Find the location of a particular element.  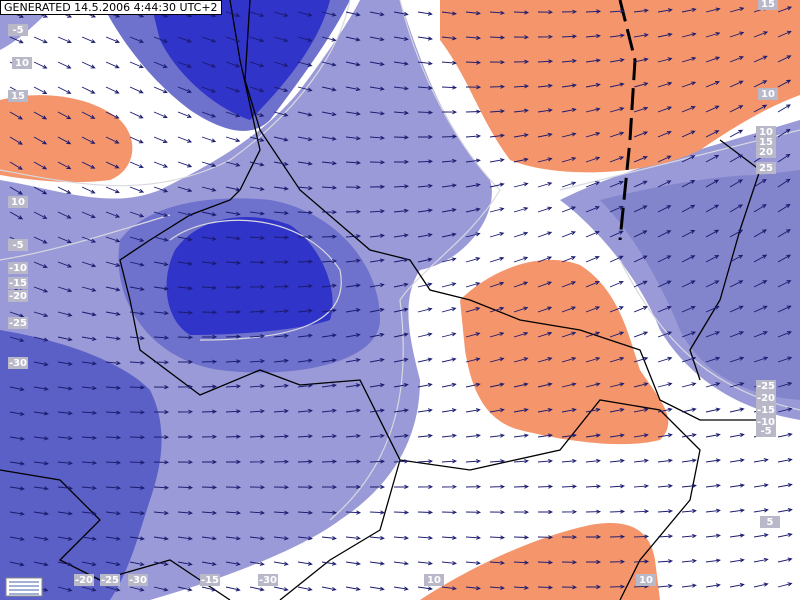

contour-label: -5 is located at coordinates (17, 30).